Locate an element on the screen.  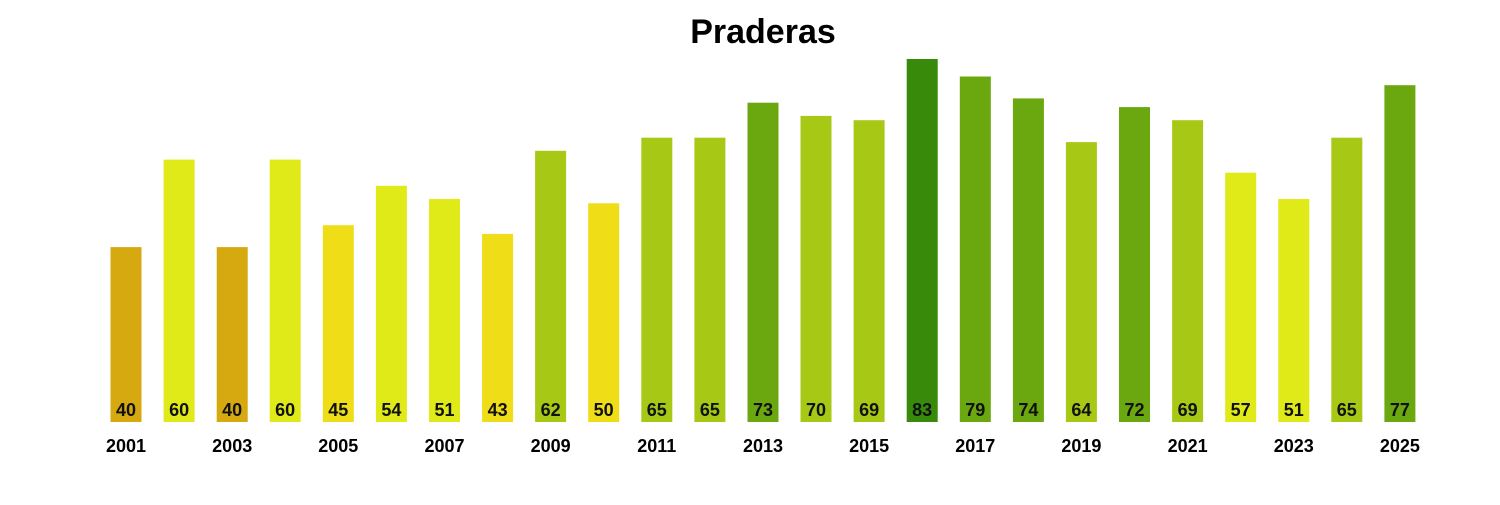
bar-2019 is located at coordinates (1081, 282).